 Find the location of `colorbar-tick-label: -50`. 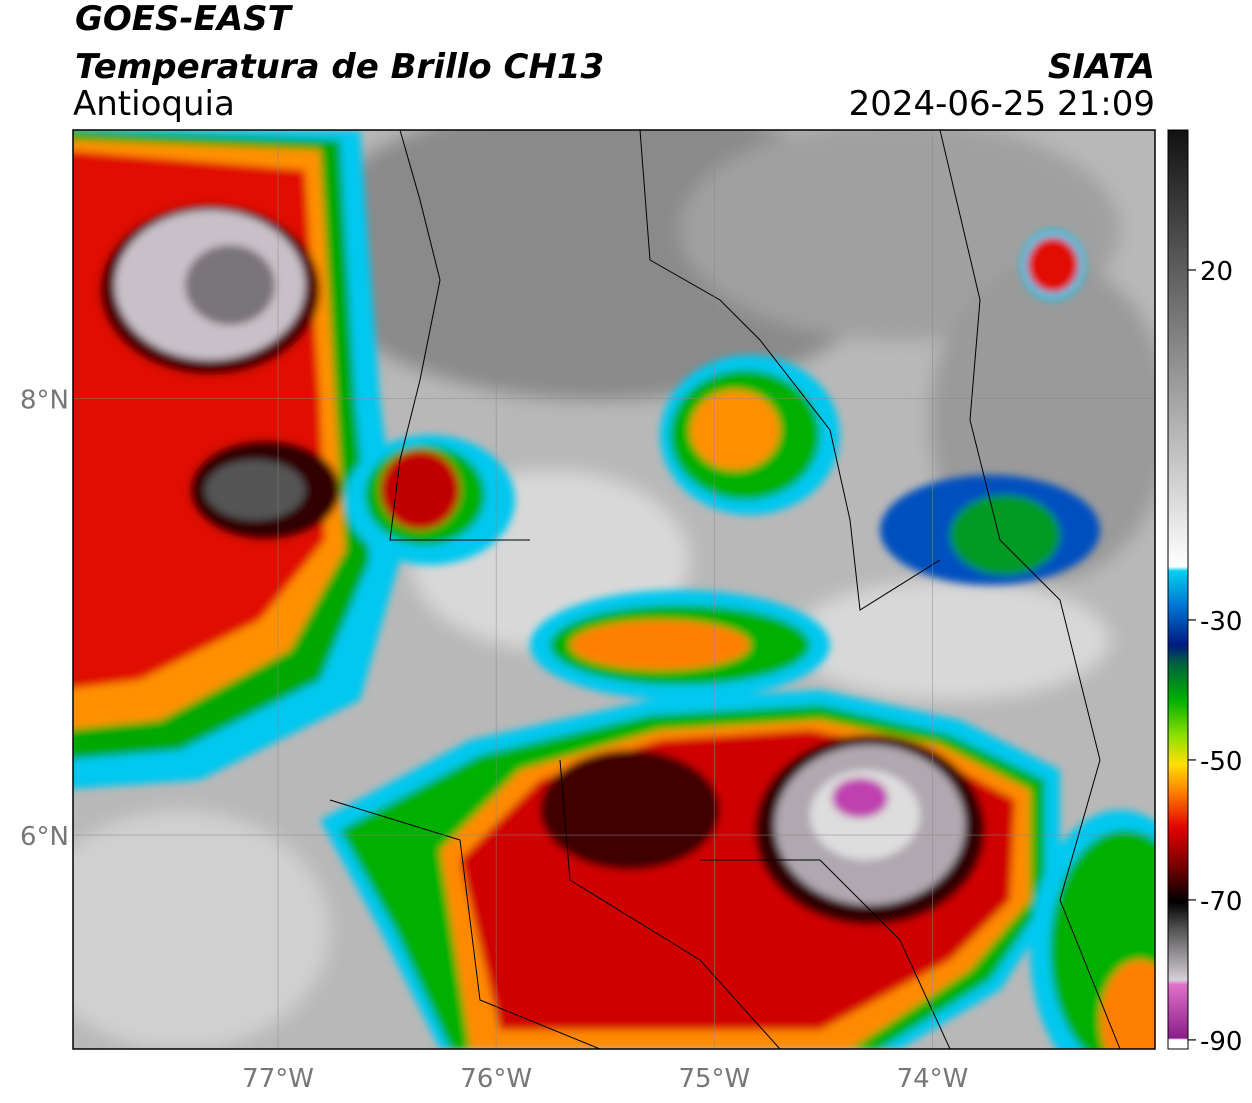

colorbar-tick-label: -50 is located at coordinates (1221, 762).